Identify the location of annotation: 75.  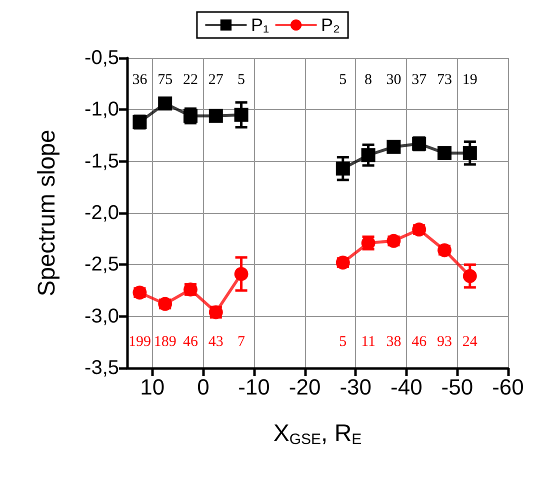
(165, 80).